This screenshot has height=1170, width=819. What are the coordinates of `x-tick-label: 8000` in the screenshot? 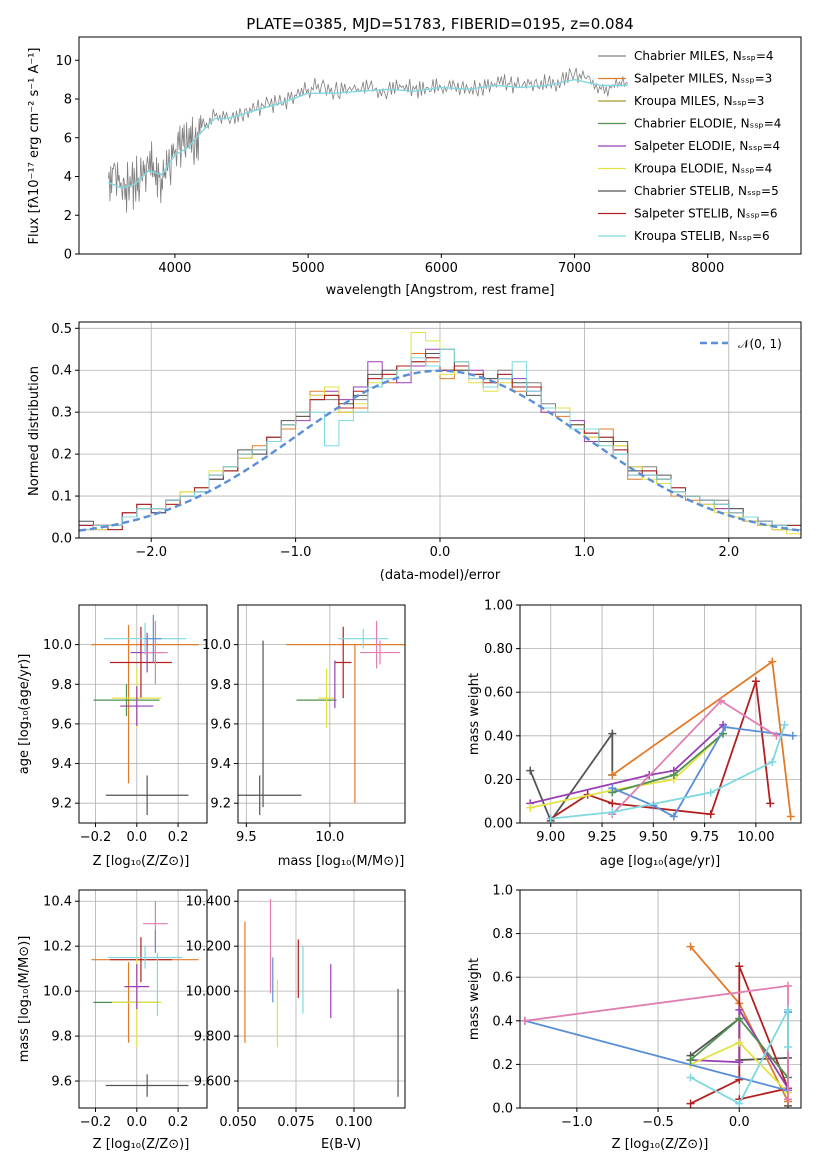 It's located at (707, 268).